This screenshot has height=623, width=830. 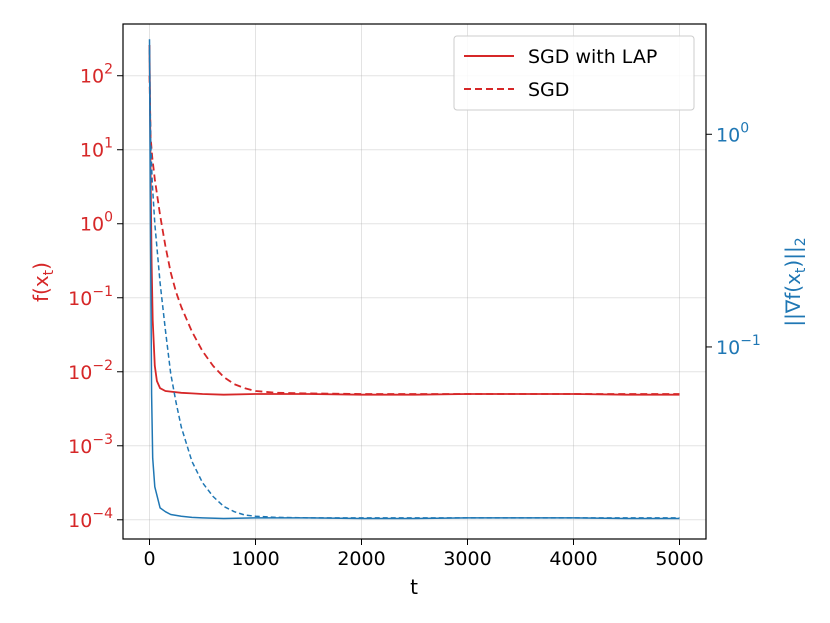 I want to click on legend-entry-label: SGD with LAP, so click(x=592, y=57).